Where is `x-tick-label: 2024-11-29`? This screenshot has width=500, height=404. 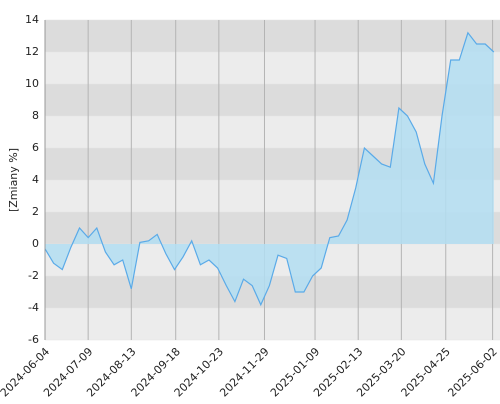
x-tick-label: 2024-11-29 is located at coordinates (244, 372).